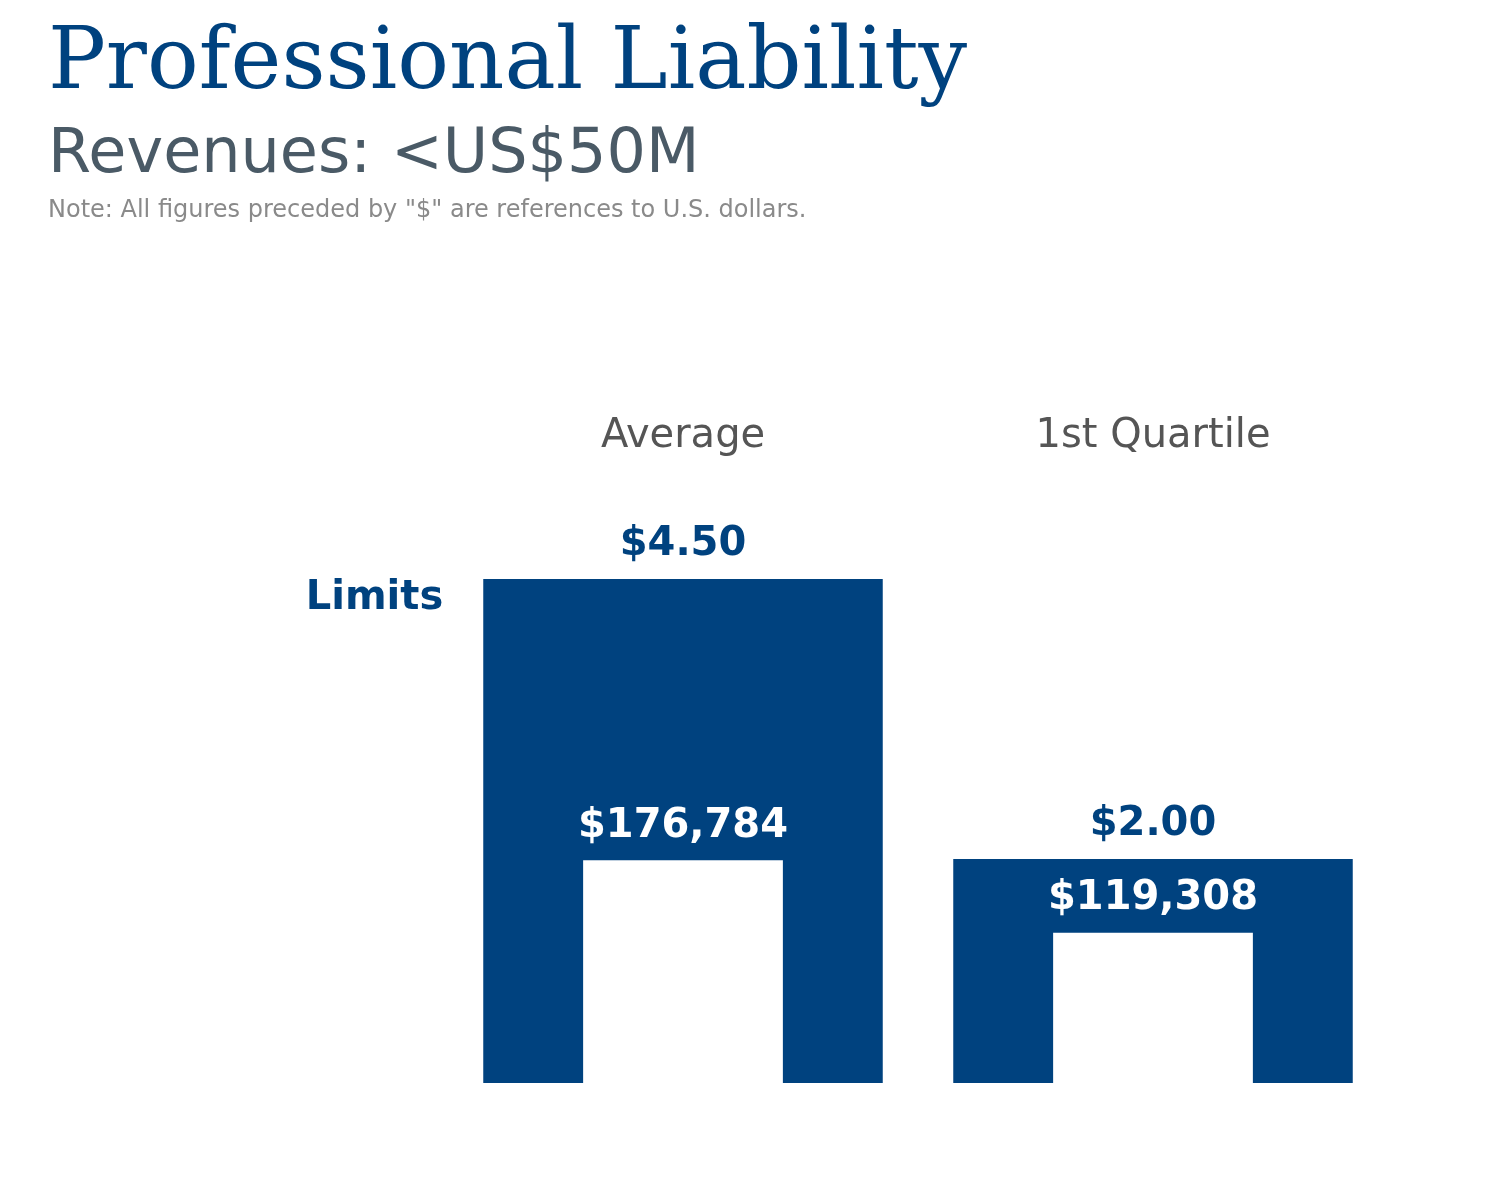 Image resolution: width=1500 pixels, height=1200 pixels. I want to click on x-tick-label: Average, so click(683, 433).